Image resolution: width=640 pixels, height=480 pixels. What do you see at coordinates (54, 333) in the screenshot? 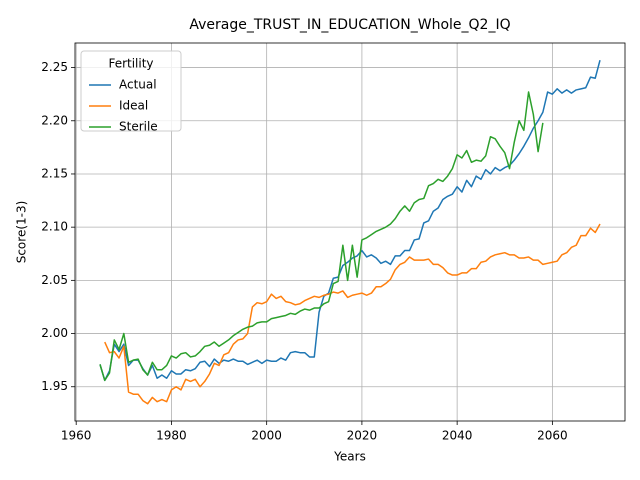
I see `y-tick-label: 2.00` at bounding box center [54, 333].